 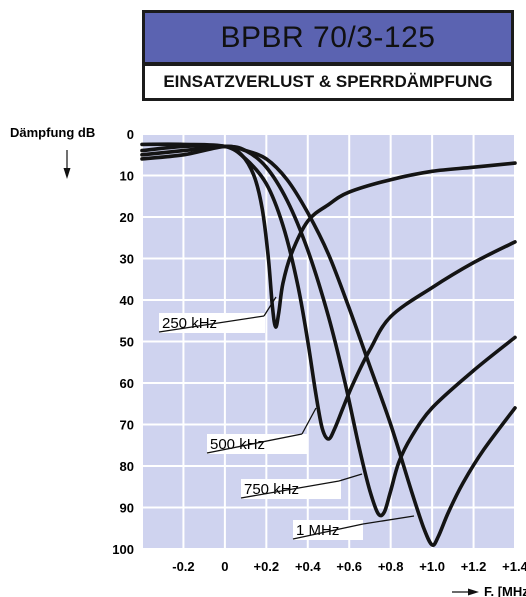 What do you see at coordinates (127, 217) in the screenshot?
I see `y-tick-label: 20` at bounding box center [127, 217].